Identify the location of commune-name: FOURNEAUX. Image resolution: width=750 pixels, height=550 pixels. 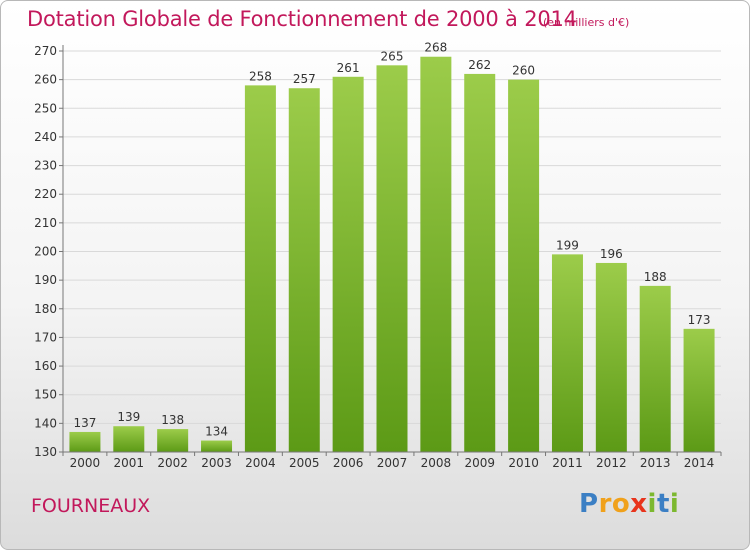
(91, 506).